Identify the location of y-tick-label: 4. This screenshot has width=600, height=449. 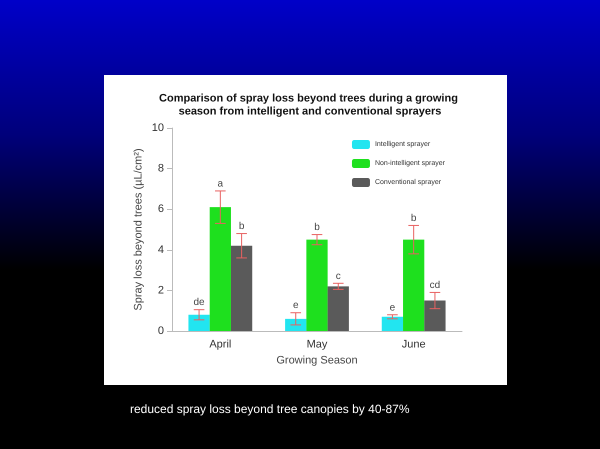
(161, 250).